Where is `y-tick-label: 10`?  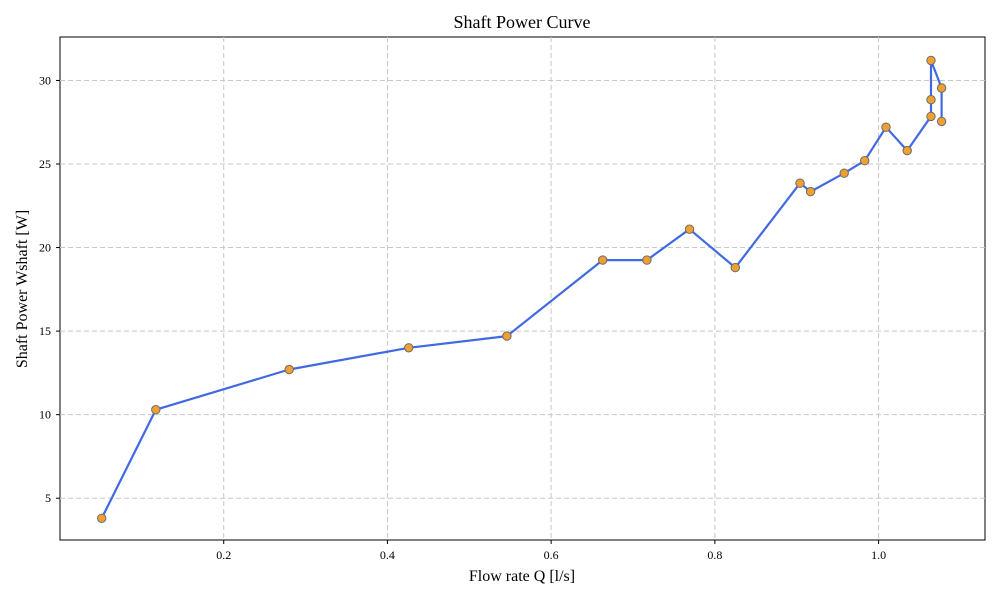 y-tick-label: 10 is located at coordinates (45, 415).